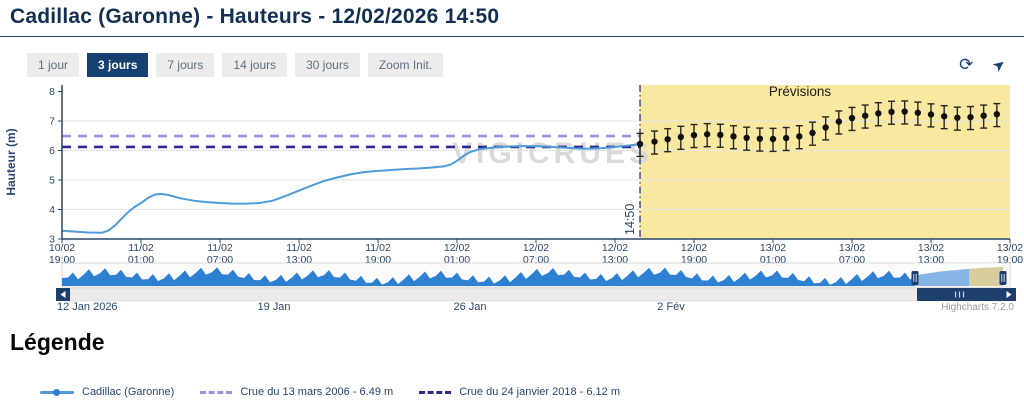 This screenshot has height=412, width=1024. Describe the element at coordinates (915, 278) in the screenshot. I see `navigator-handle-left` at that location.